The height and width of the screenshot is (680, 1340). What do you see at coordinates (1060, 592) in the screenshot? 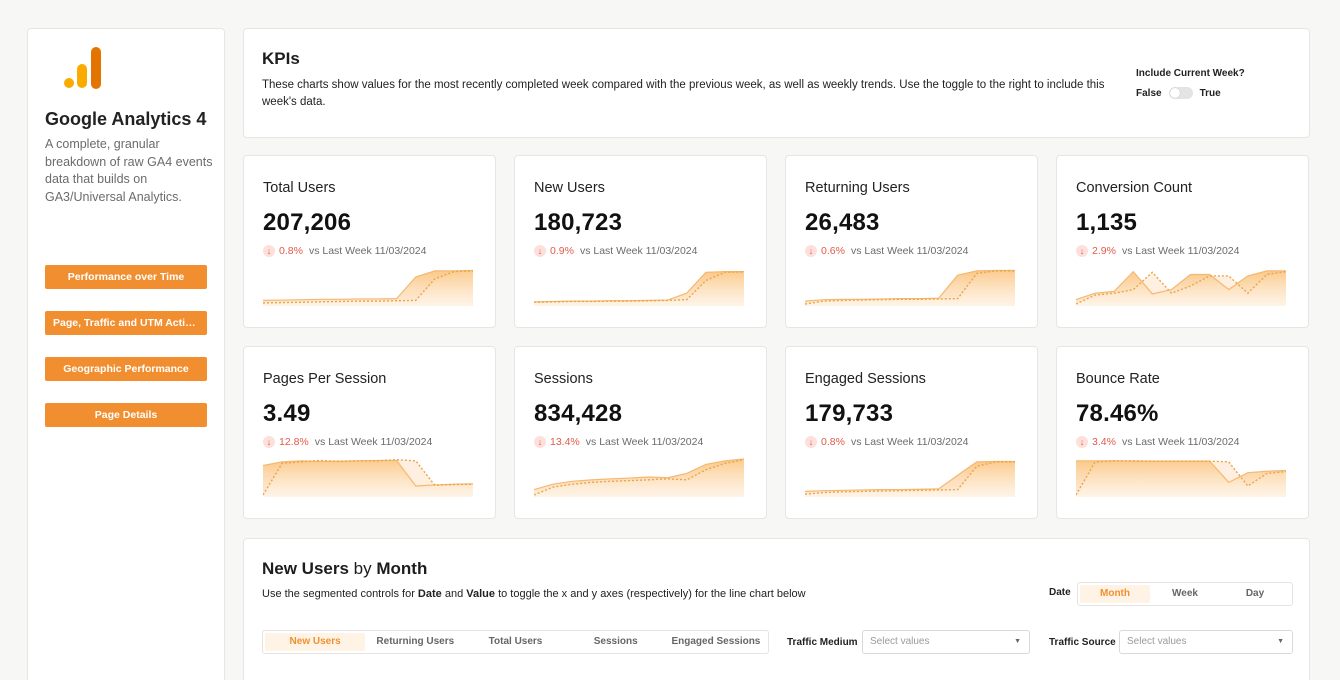
I see `date-control-label: Date` at bounding box center [1060, 592].